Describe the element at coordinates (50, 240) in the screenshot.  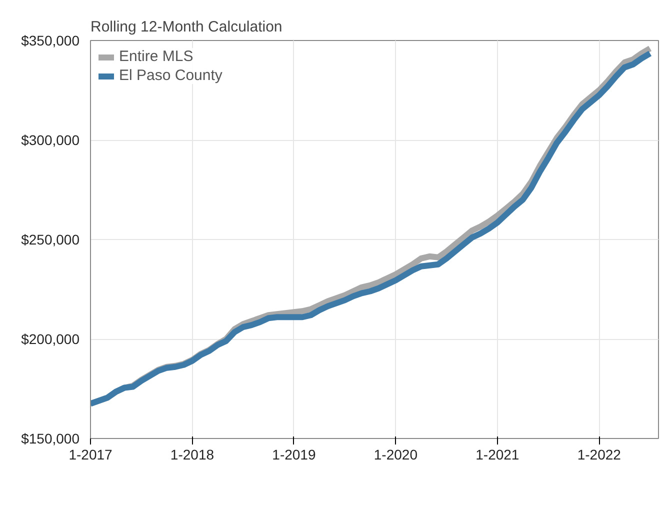
I see `y-tick-label: $250,000` at that location.